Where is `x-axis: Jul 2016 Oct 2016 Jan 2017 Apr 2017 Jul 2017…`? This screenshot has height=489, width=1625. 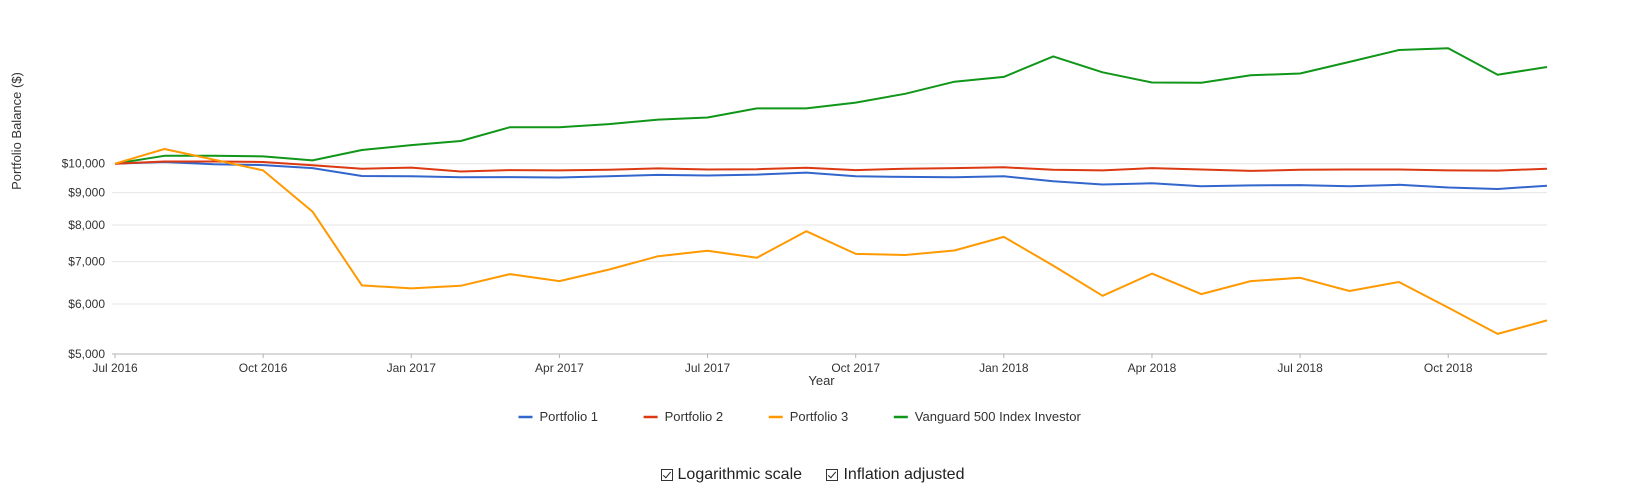
x-axis: Jul 2016 Oct 2016 Jan 2017 Apr 2017 Jul 2017… is located at coordinates (782, 364).